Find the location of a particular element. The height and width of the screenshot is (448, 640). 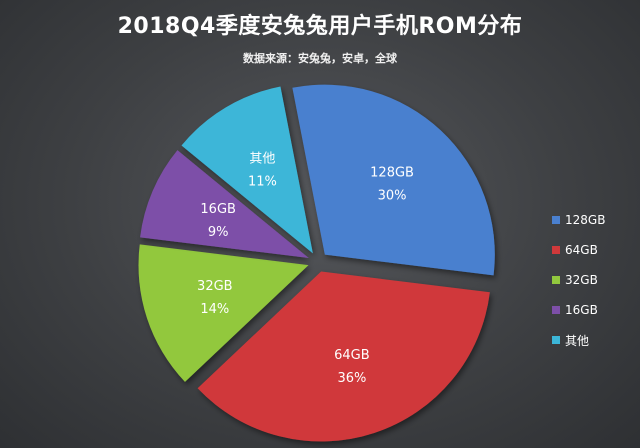

legend-label: 64GB is located at coordinates (581, 250).